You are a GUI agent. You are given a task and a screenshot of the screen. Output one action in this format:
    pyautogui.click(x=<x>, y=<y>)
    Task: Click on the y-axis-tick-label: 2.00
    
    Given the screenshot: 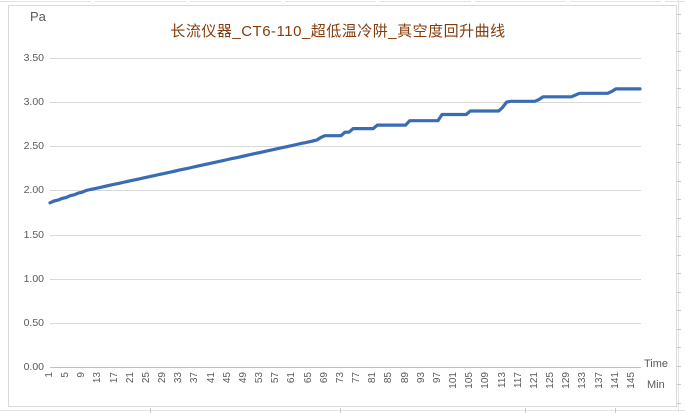 What is the action you would take?
    pyautogui.click(x=33, y=190)
    